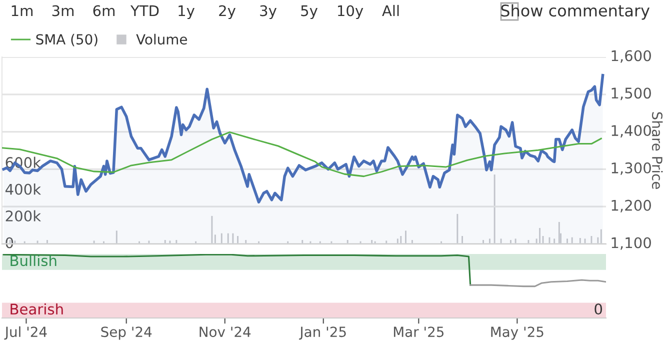  I want to click on legend-label: Volume, so click(161, 39).